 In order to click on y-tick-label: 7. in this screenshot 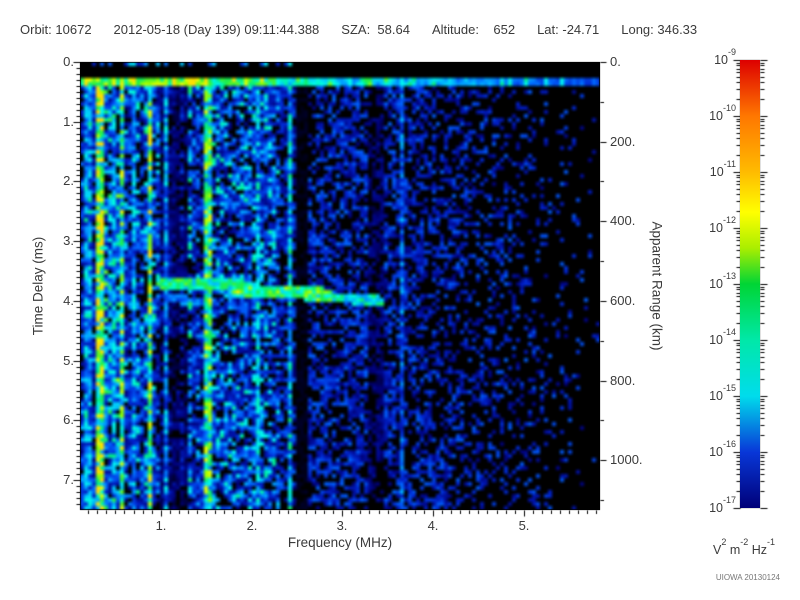, I will do `click(68, 479)`.